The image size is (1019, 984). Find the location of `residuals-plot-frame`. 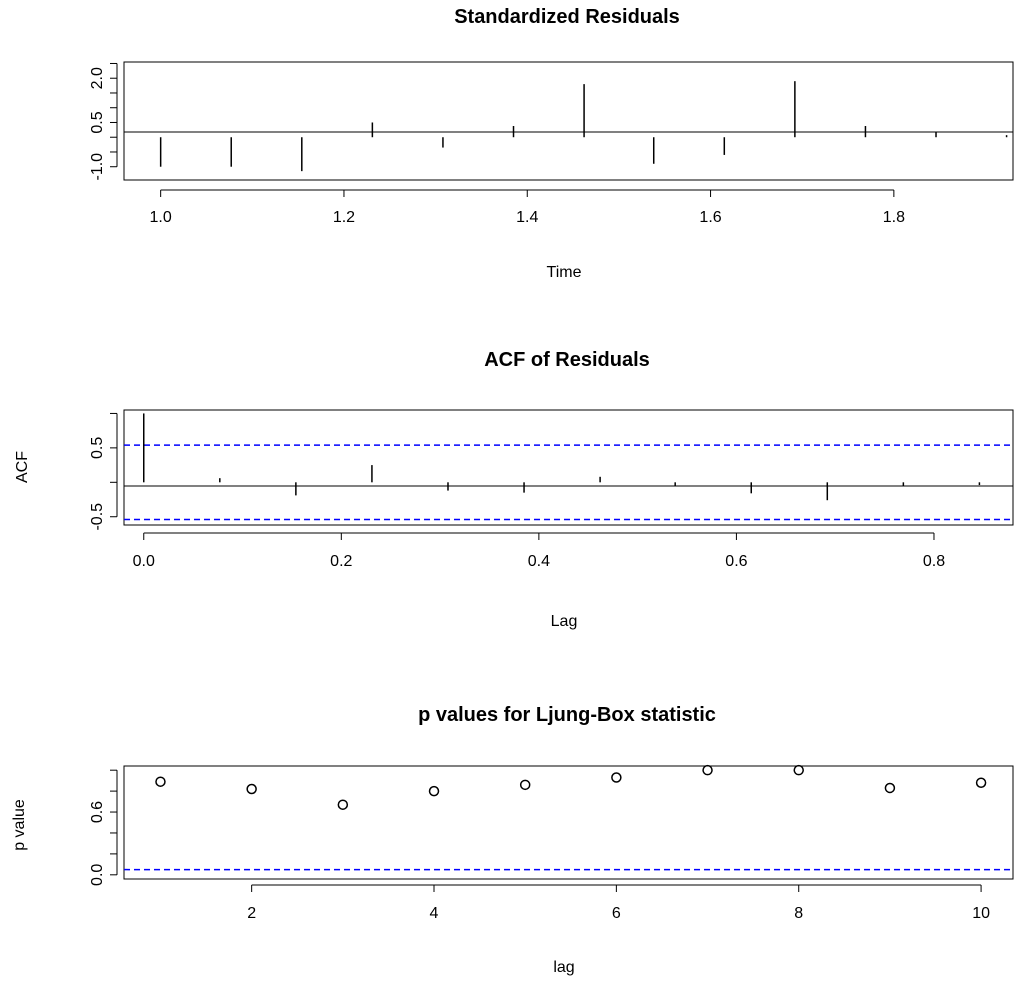

residuals-plot-frame is located at coordinates (568, 121).